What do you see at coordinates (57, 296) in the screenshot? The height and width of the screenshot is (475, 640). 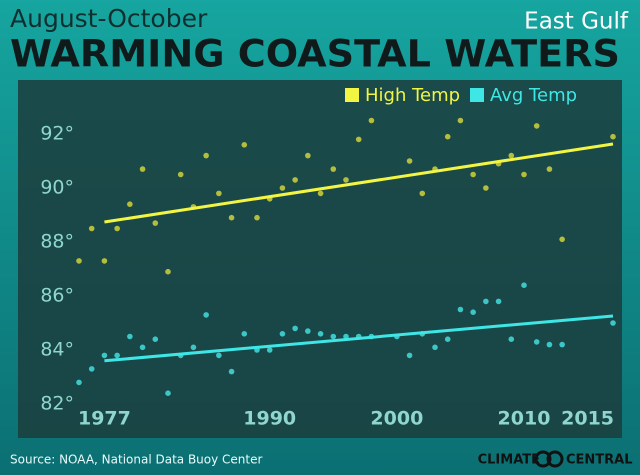 I see `y-tick-label: 86°` at bounding box center [57, 296].